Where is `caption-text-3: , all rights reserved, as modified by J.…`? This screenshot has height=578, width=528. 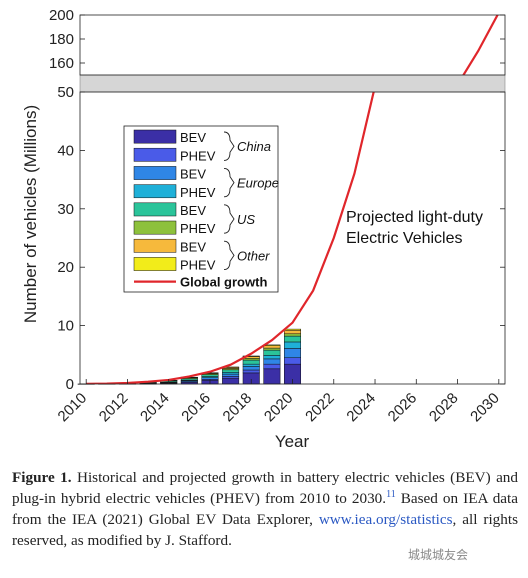 caption-text-3: , all rights reserved, as modified by J.… is located at coordinates (265, 530).